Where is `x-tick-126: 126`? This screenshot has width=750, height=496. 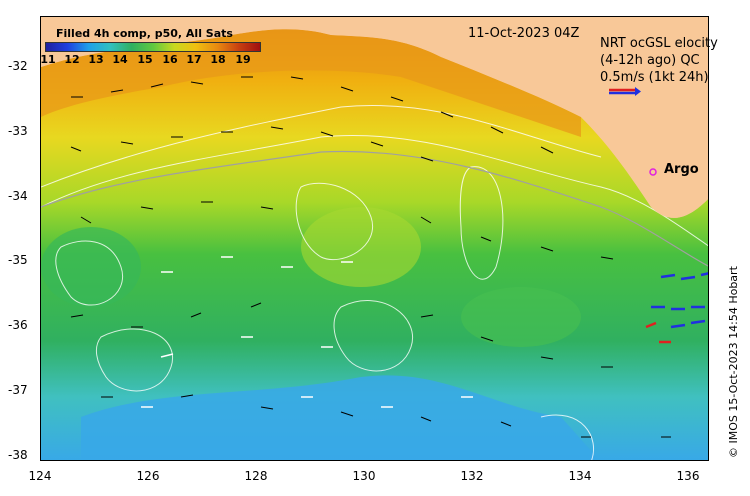
x-tick-126: 126 is located at coordinates (148, 476).